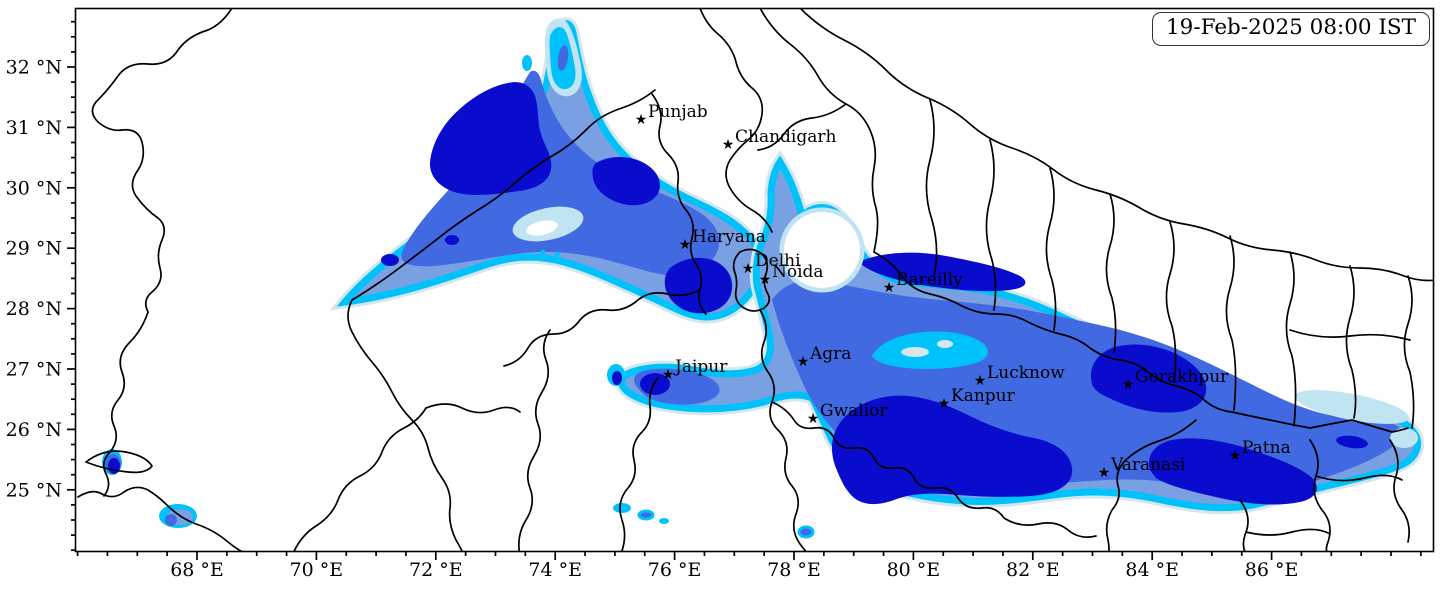  Describe the element at coordinates (458, 451) in the screenshot. I see `small-fog-patches` at that location.